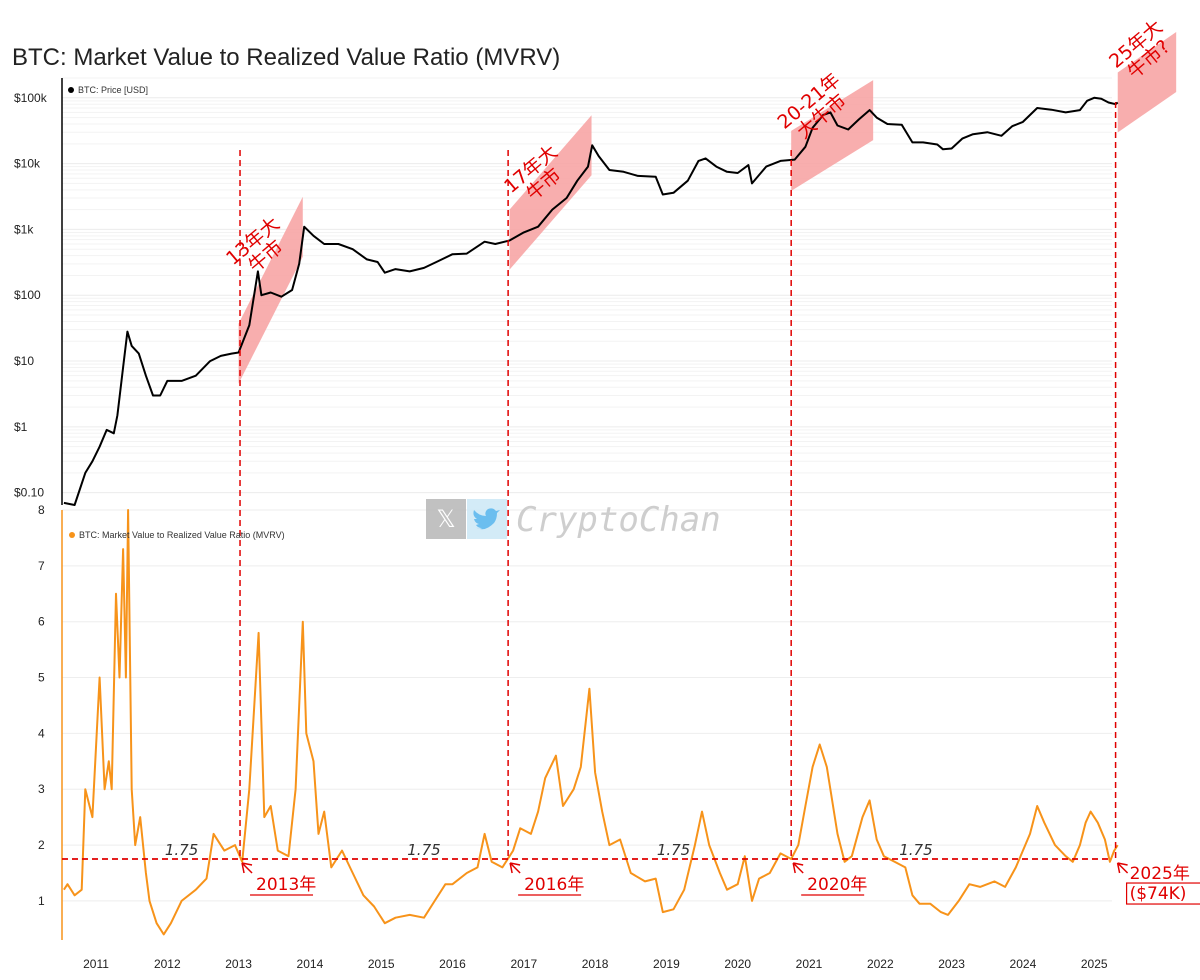 The height and width of the screenshot is (980, 1200). What do you see at coordinates (1094, 964) in the screenshot?
I see `x-tick-label: 2025` at bounding box center [1094, 964].